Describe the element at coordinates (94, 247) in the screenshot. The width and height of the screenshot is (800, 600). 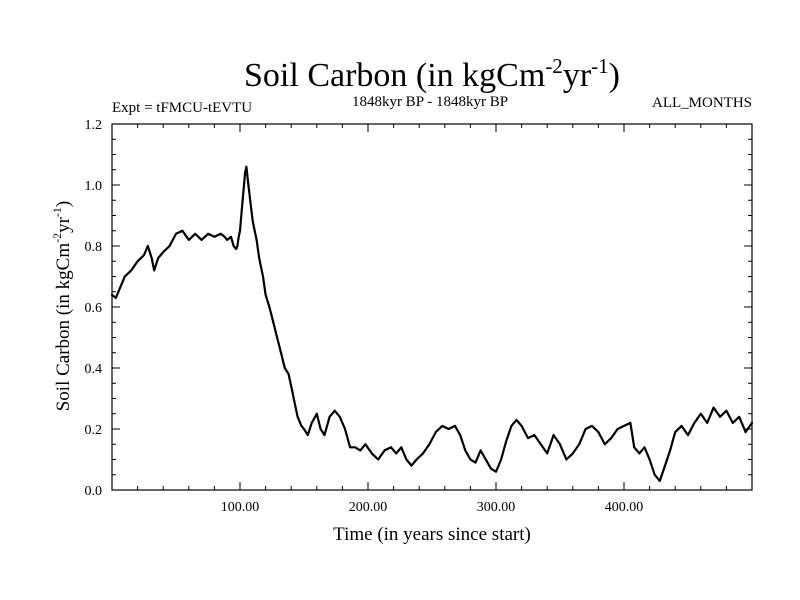
I see `y-tick-label: 0.8` at that location.